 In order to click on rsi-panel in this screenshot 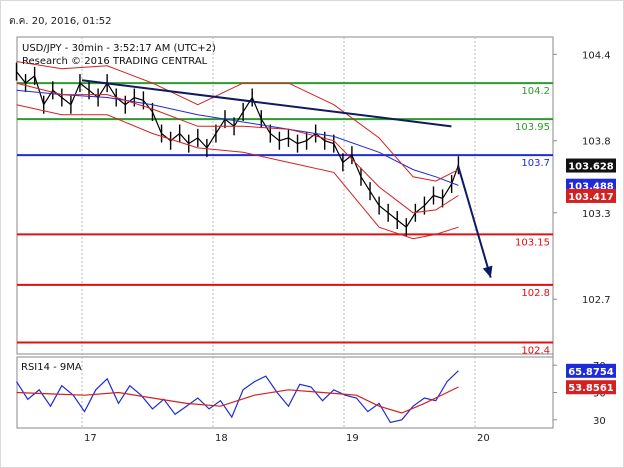, I will do `click(285, 392)`.